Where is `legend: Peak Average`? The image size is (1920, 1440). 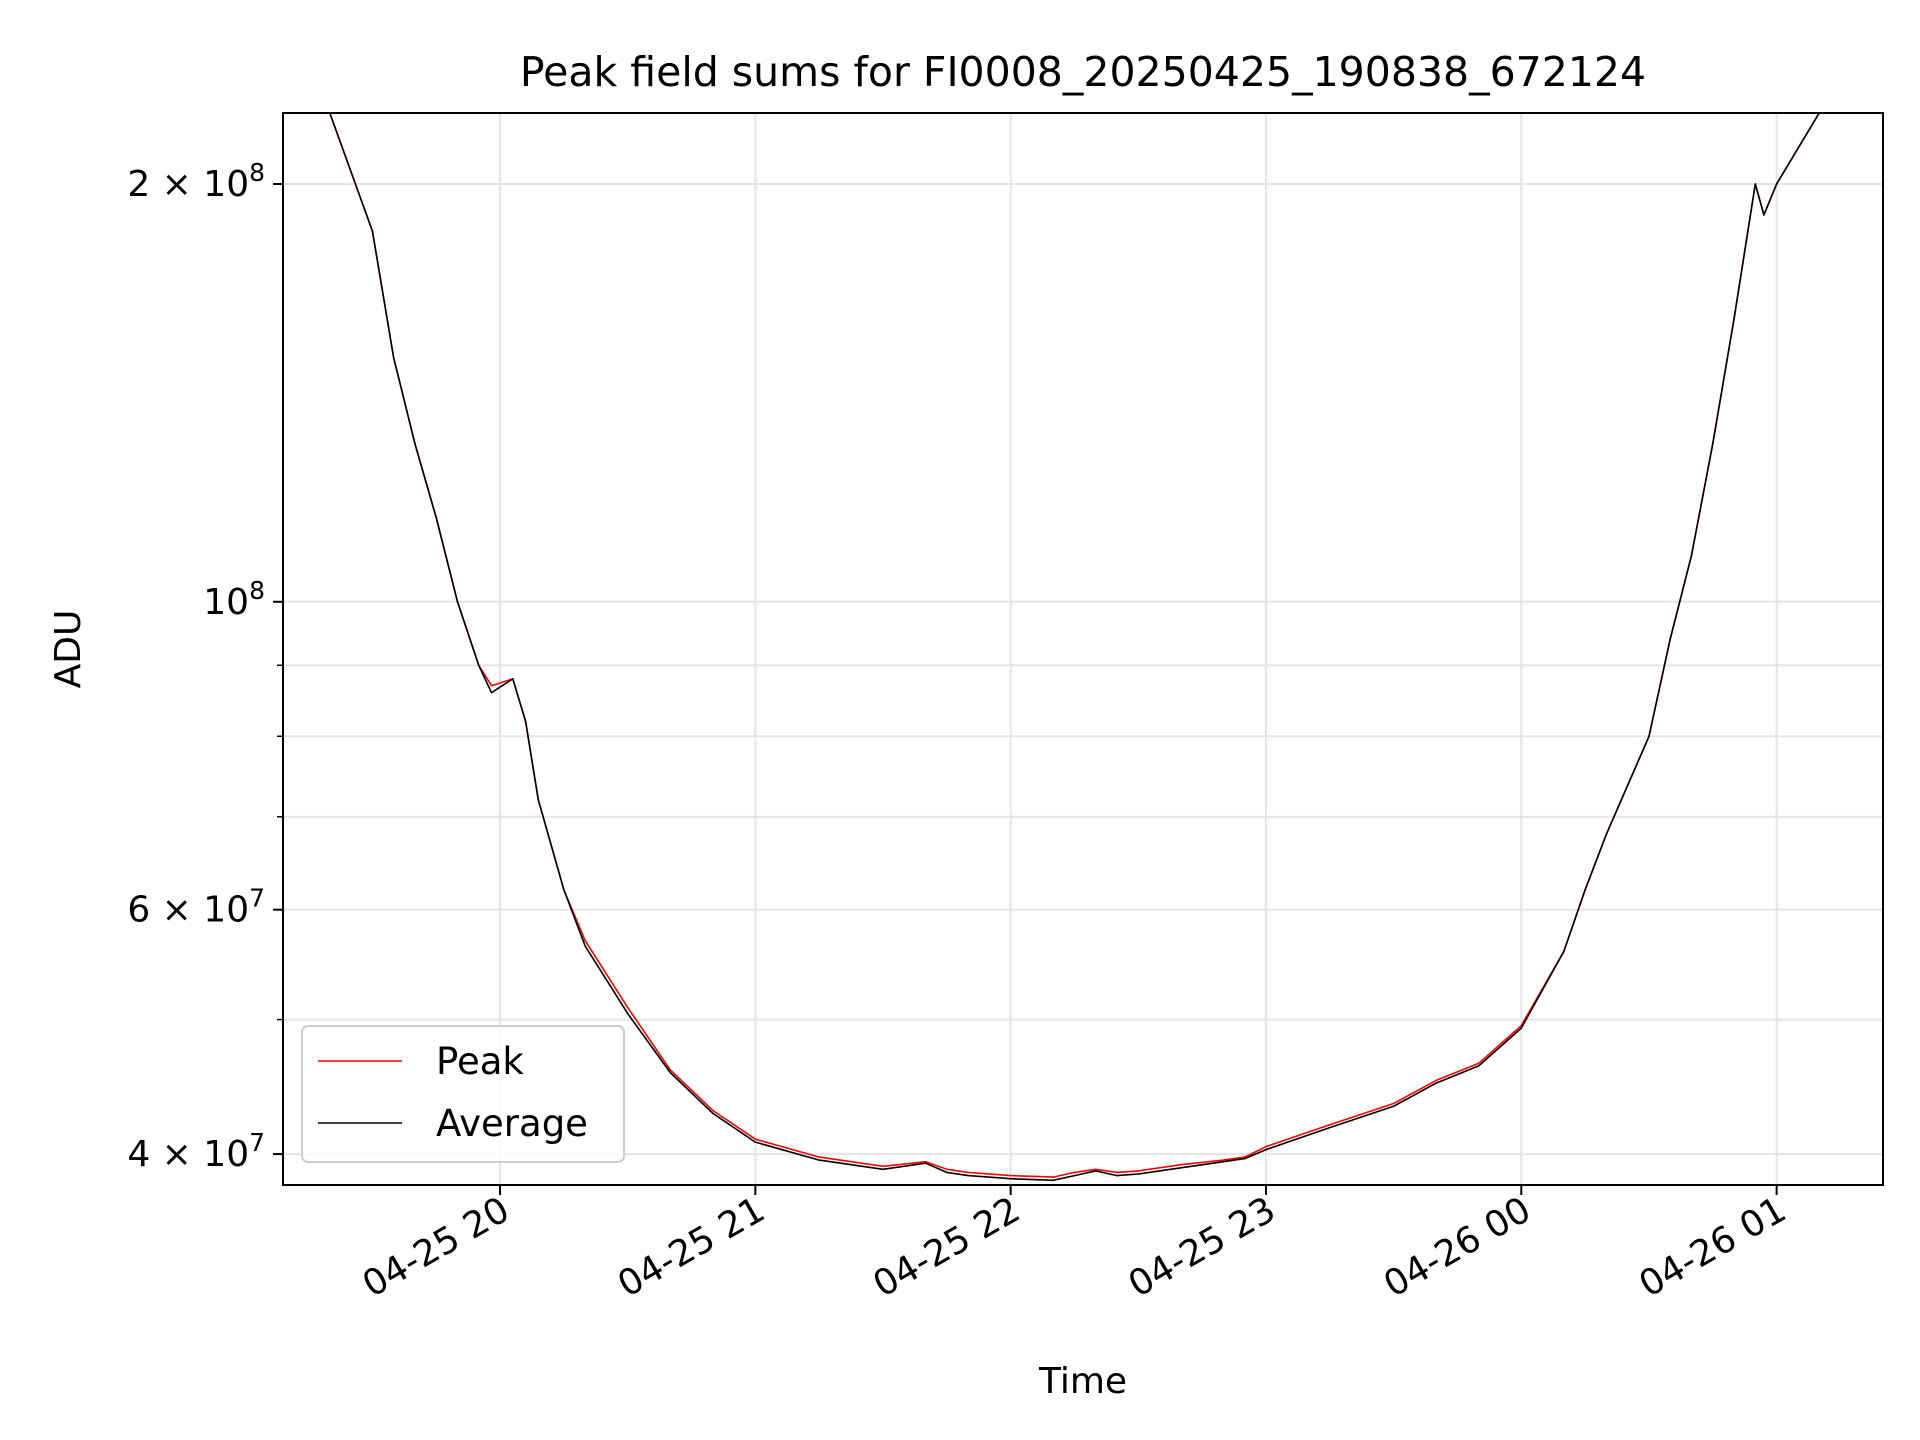
legend: Peak Average is located at coordinates (463, 1094).